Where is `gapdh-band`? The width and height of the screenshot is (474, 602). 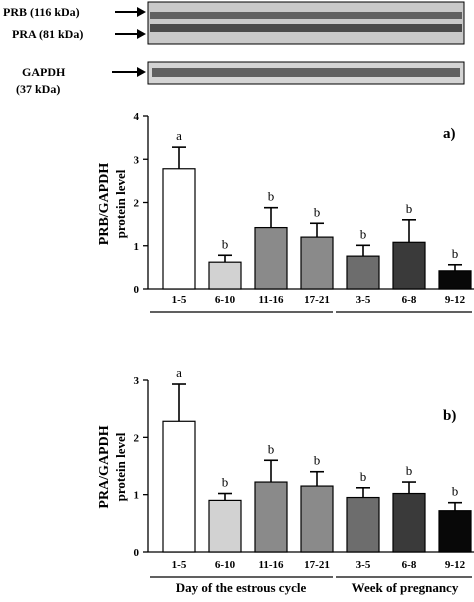
gapdh-band is located at coordinates (306, 72).